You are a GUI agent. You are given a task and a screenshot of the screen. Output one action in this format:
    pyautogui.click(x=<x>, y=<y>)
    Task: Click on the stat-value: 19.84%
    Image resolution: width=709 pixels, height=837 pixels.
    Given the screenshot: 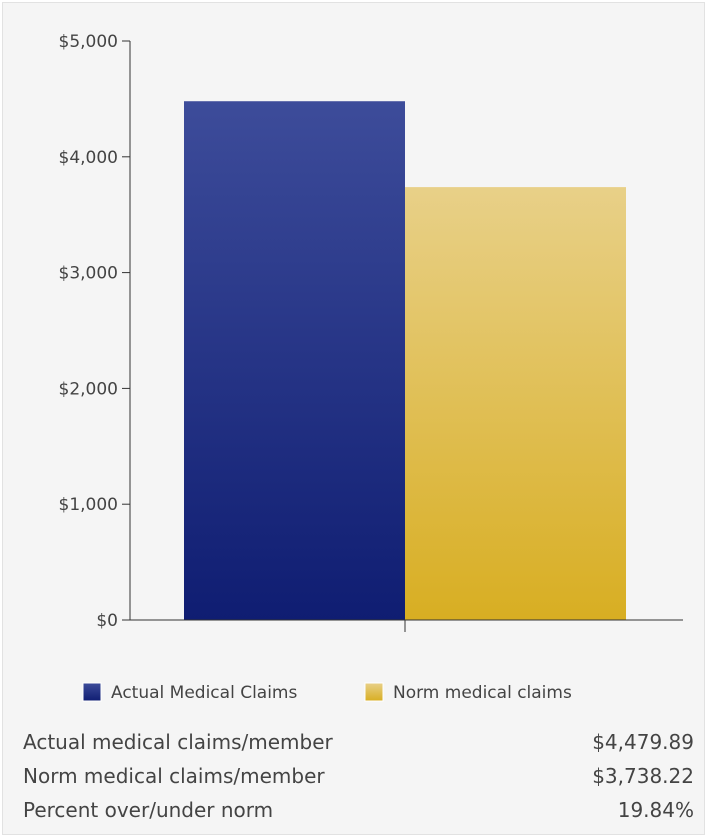 What is the action you would take?
    pyautogui.click(x=656, y=810)
    